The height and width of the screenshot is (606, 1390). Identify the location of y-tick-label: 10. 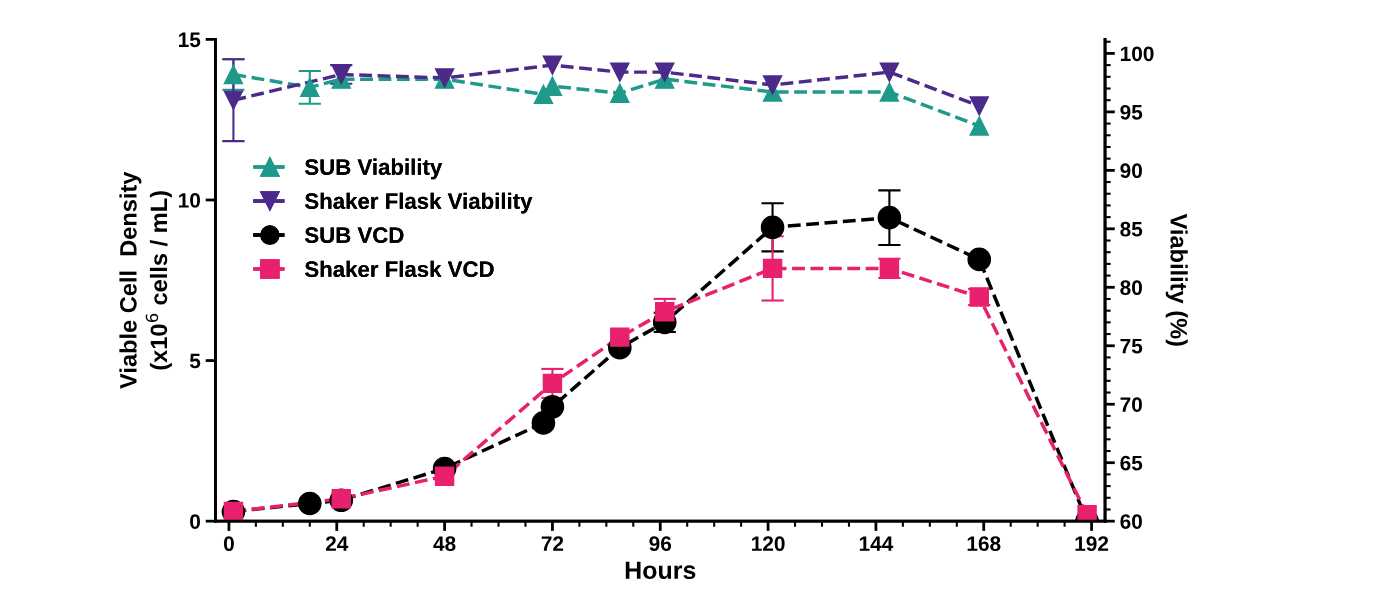
(190, 200).